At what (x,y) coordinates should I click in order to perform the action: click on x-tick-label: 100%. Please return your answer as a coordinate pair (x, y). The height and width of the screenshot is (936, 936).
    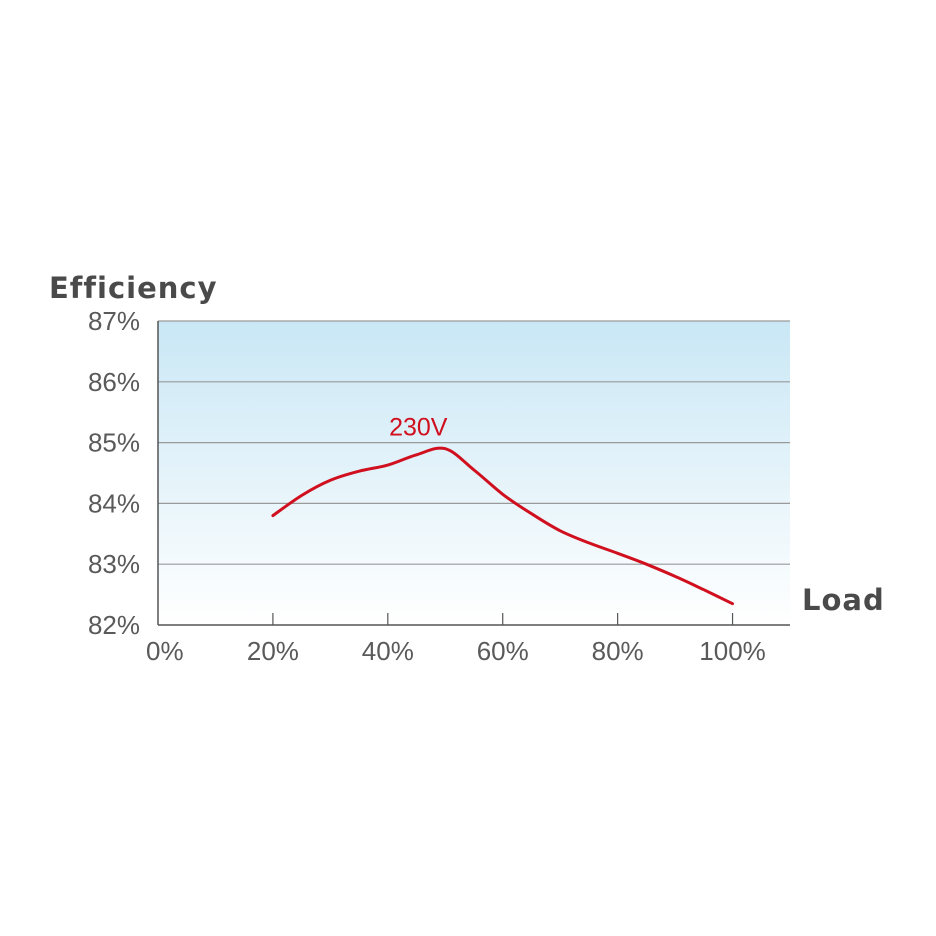
    Looking at the image, I should click on (732, 651).